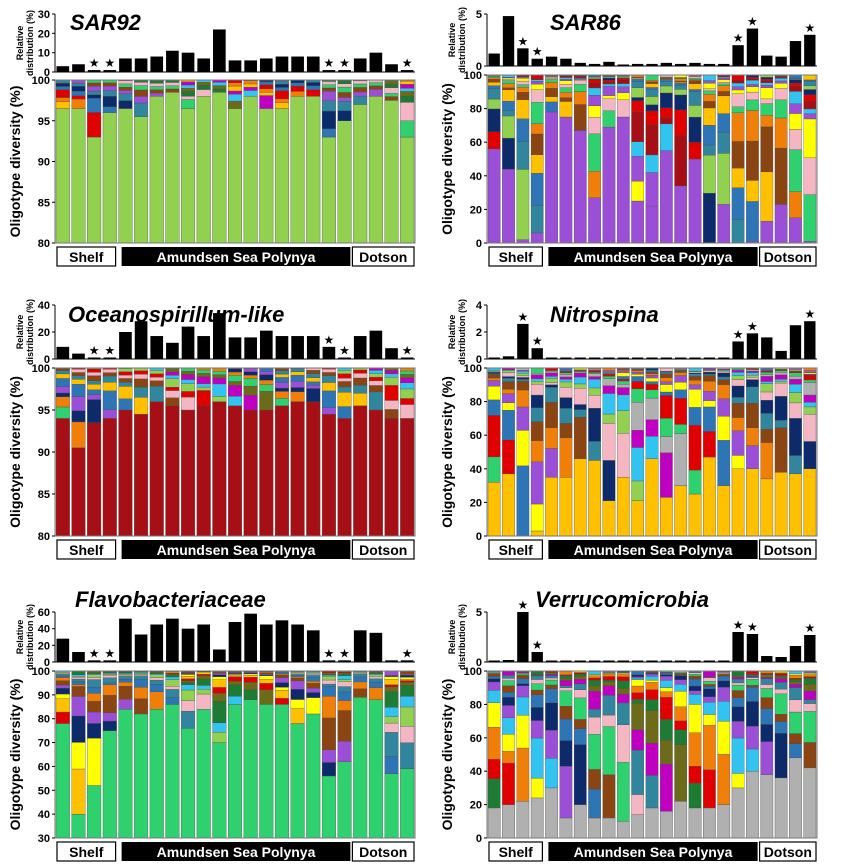 The image size is (851, 864). What do you see at coordinates (653, 256) in the screenshot?
I see `region-box-polynya` at bounding box center [653, 256].